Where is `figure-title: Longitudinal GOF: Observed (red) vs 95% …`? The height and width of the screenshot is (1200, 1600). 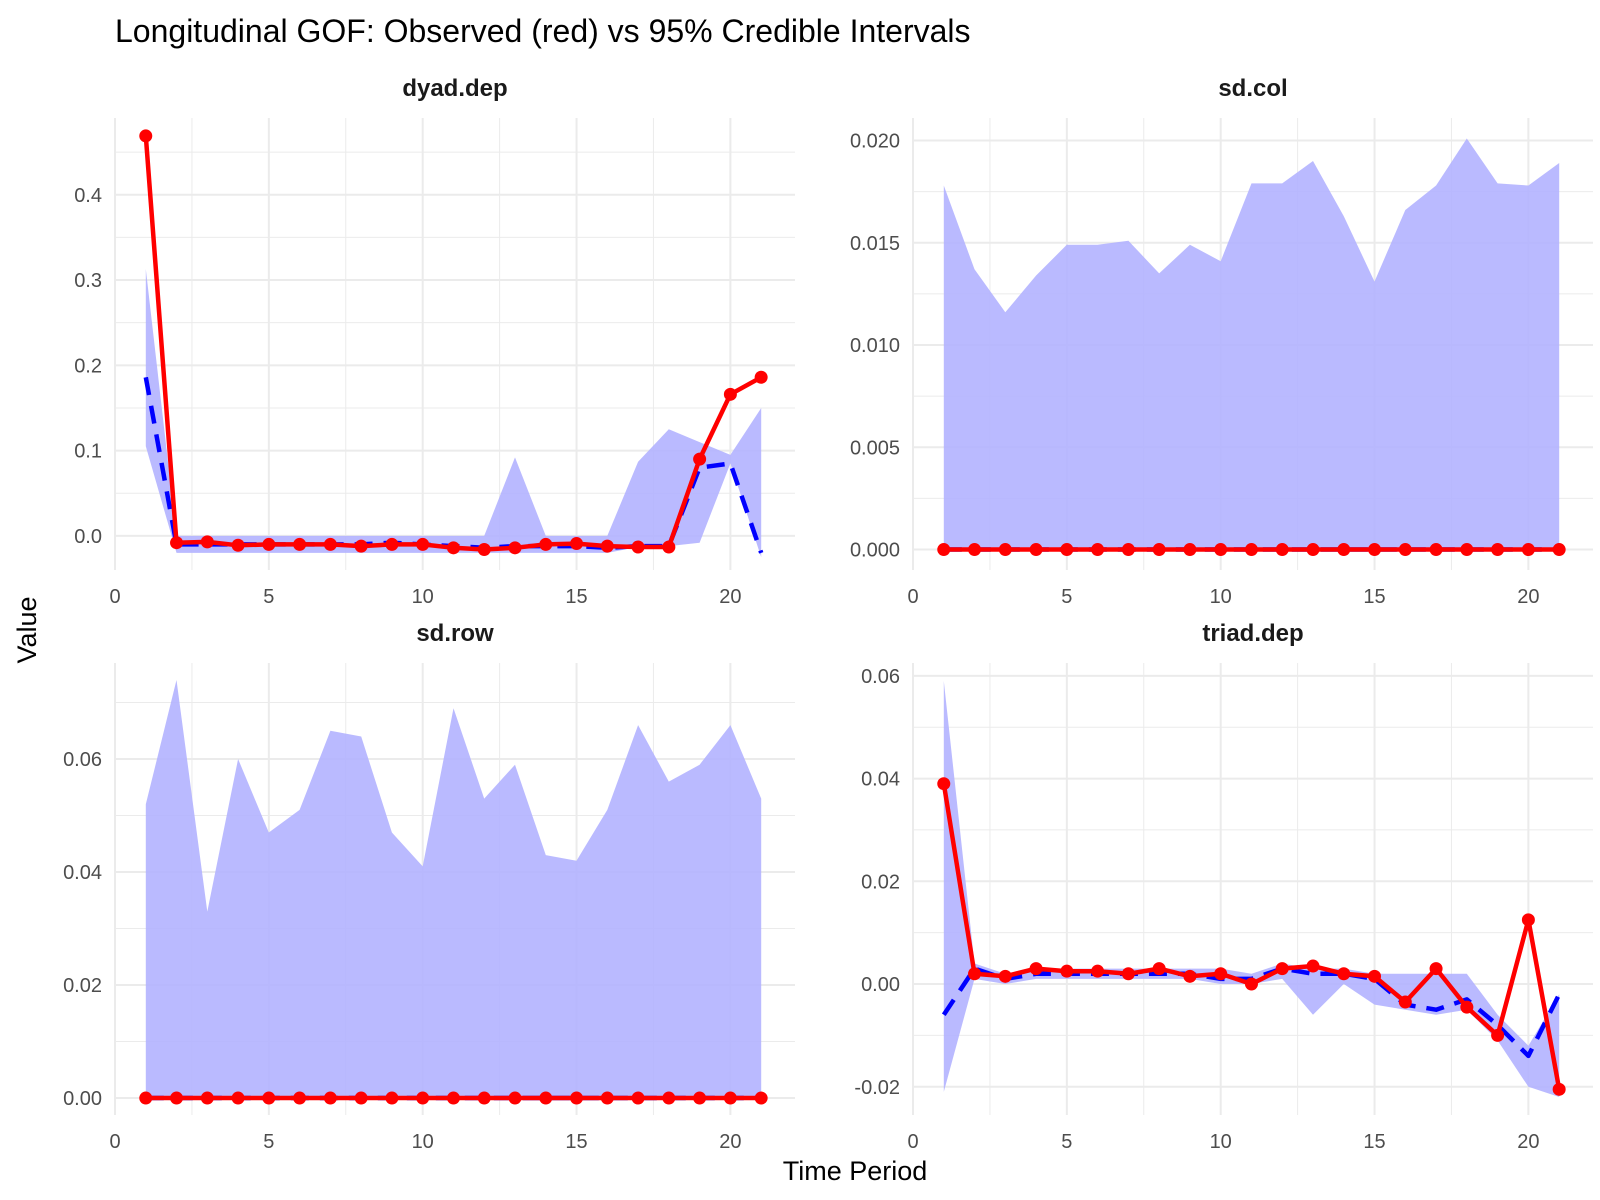
figure-title: Longitudinal GOF: Observed (red) vs 95% … is located at coordinates (543, 31).